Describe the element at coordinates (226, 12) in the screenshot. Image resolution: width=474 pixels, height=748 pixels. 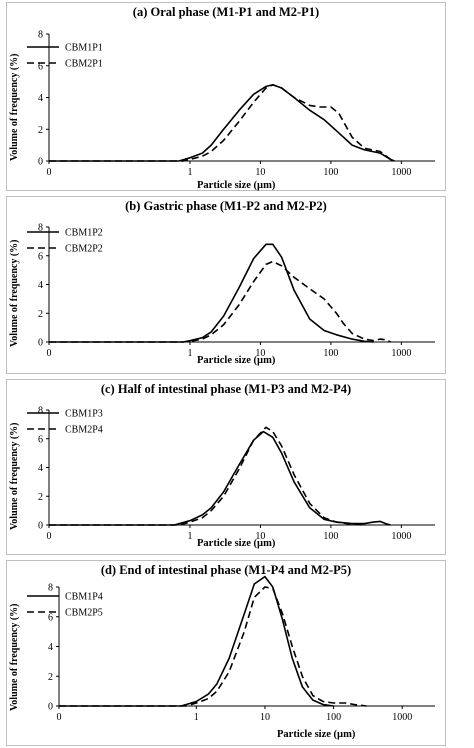
I see `chart-title: (a) Oral phase (M1-P1 and M2-P1)` at that location.